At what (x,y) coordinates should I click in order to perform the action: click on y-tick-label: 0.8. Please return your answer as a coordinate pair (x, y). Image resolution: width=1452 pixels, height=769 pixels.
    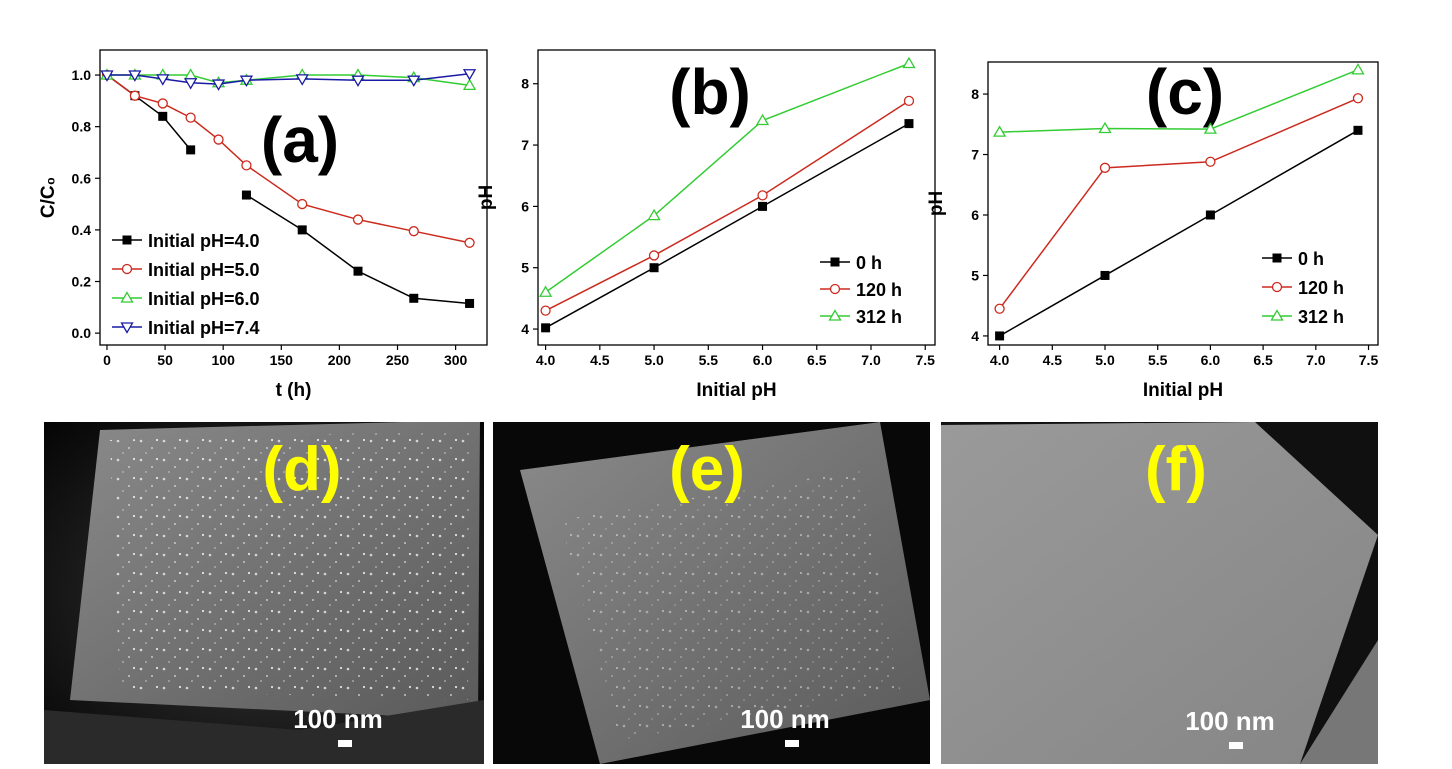
    Looking at the image, I should click on (82, 127).